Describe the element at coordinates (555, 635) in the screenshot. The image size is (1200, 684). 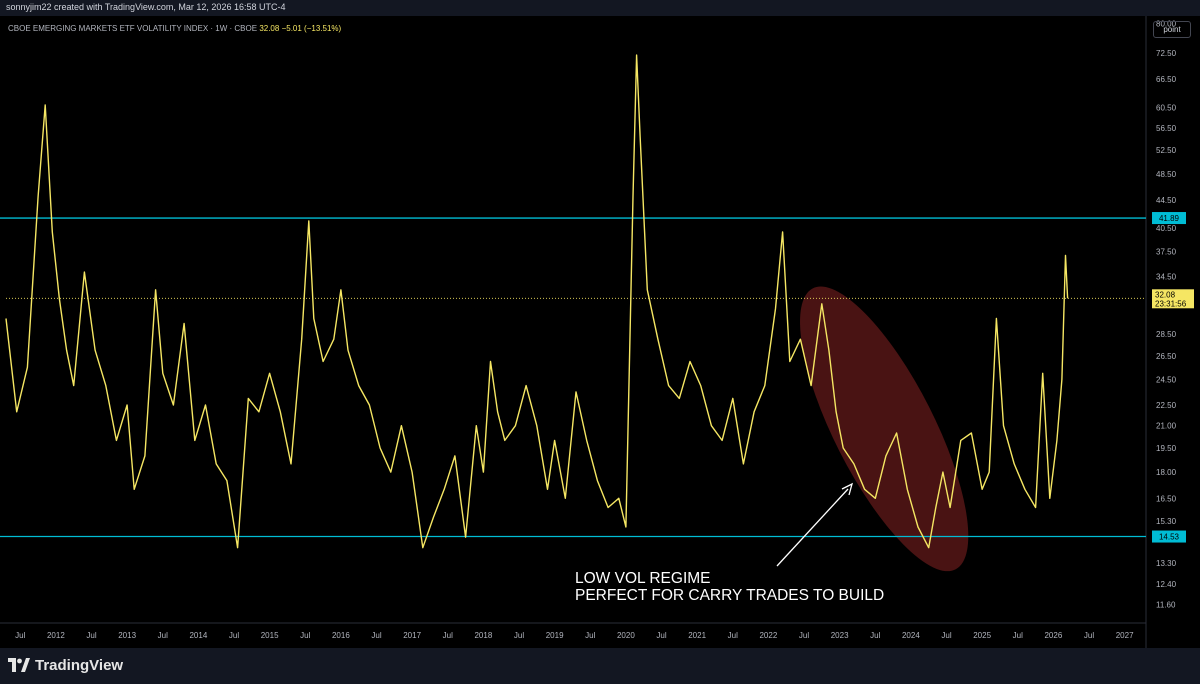
I see `x-axis-tick-label: 2019` at that location.